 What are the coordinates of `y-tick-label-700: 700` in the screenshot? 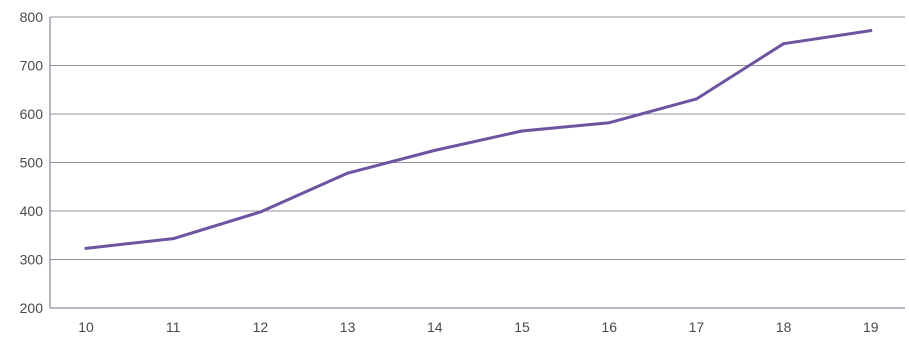 It's located at (32, 66).